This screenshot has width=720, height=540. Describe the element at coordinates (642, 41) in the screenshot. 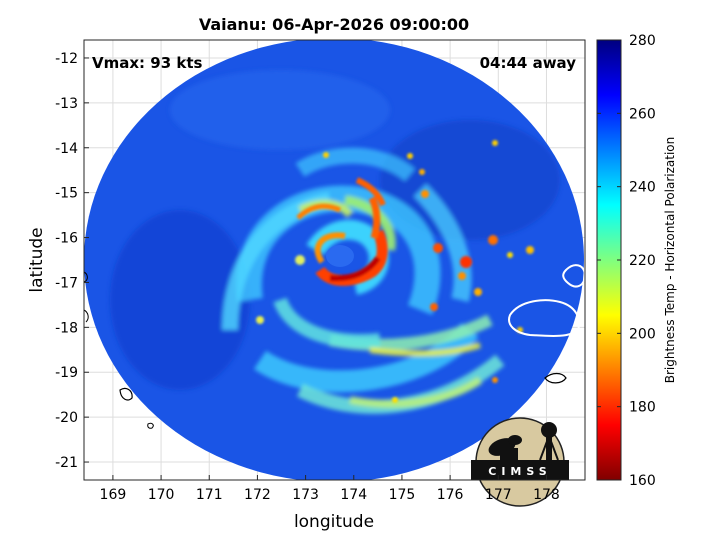

I see `colorbar-tick-label: 280` at that location.